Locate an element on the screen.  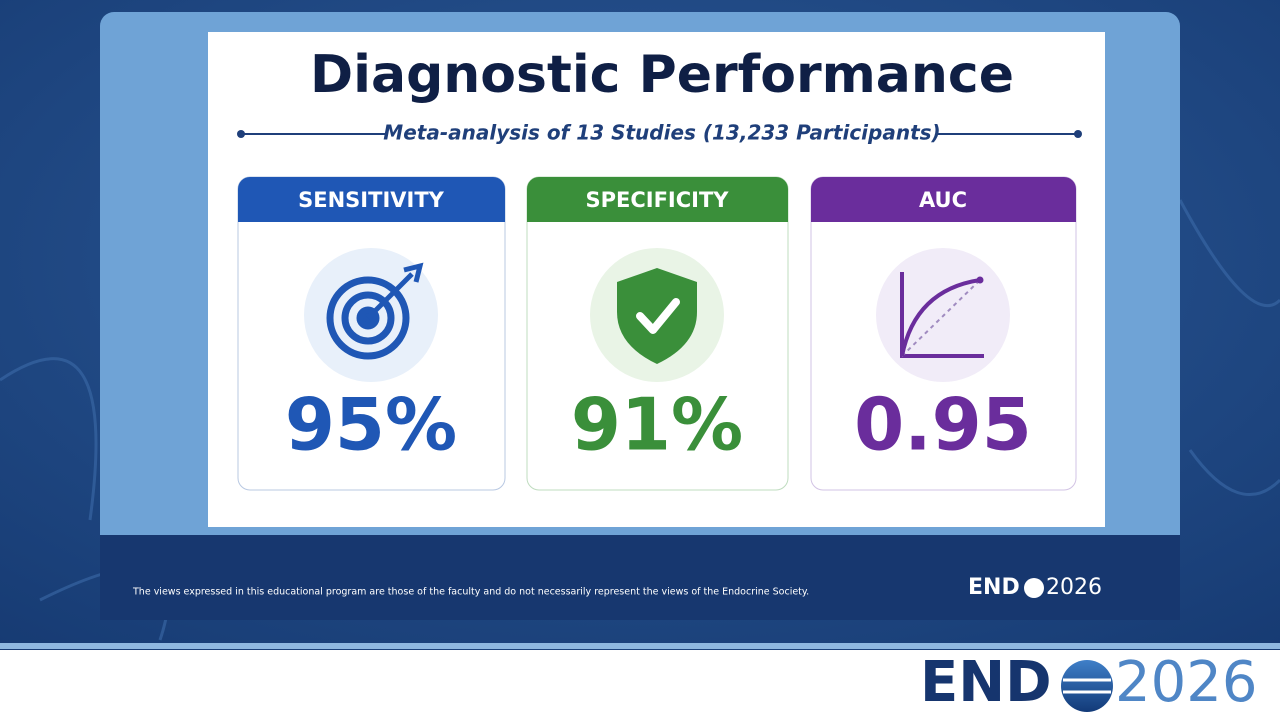
card-label: AUC is located at coordinates (943, 200).